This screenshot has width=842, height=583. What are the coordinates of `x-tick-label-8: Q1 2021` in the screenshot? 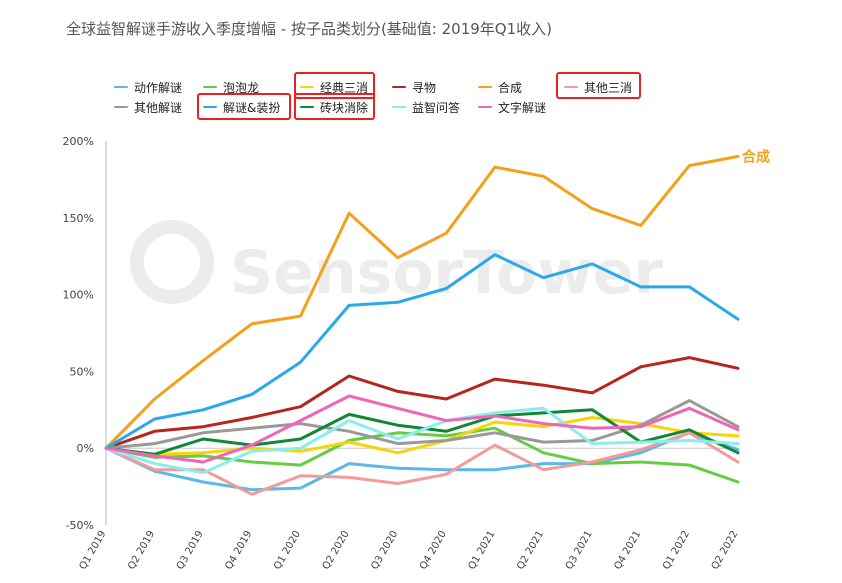 It's located at (482, 550).